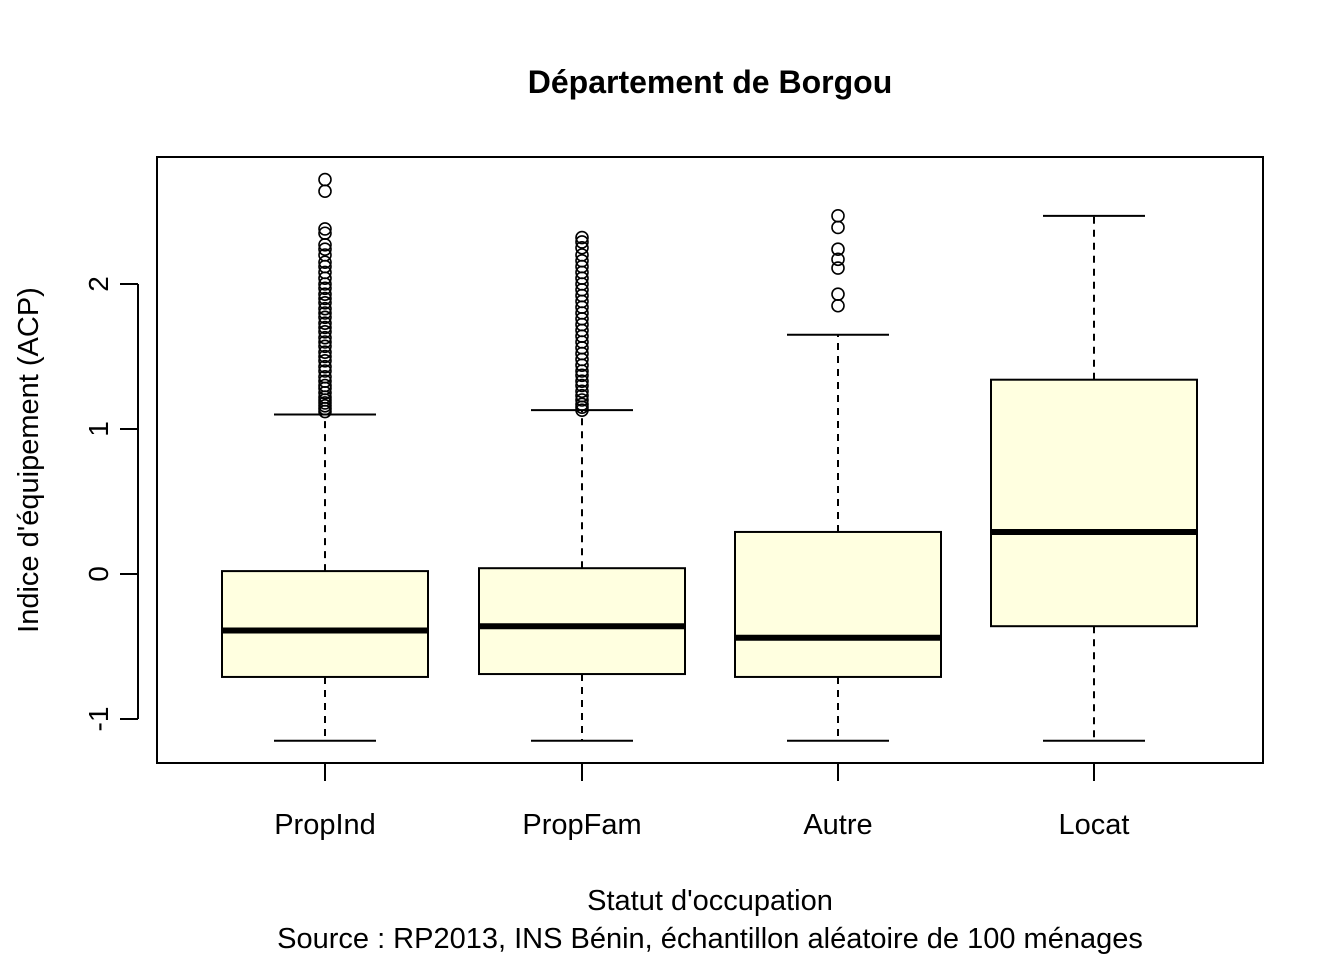 This screenshot has width=1344, height=960. Describe the element at coordinates (581, 825) in the screenshot. I see `x-tick-label: PropFam` at that location.